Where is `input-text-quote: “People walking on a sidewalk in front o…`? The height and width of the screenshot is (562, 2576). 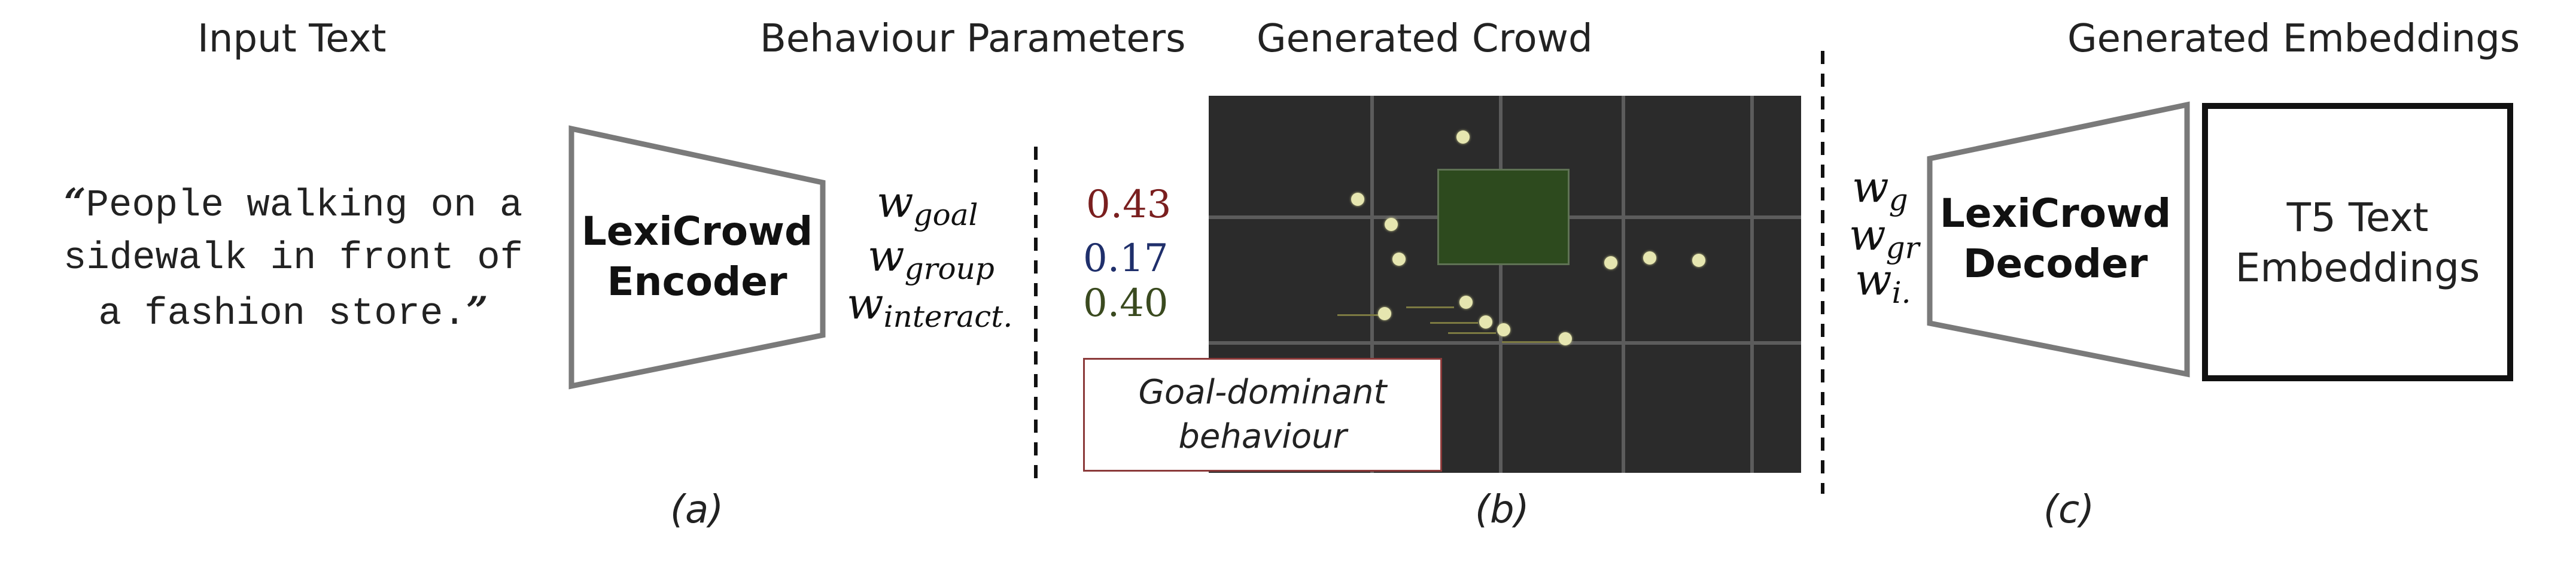 input-text-quote: “People walking on a sidewalk in front o… is located at coordinates (293, 259).